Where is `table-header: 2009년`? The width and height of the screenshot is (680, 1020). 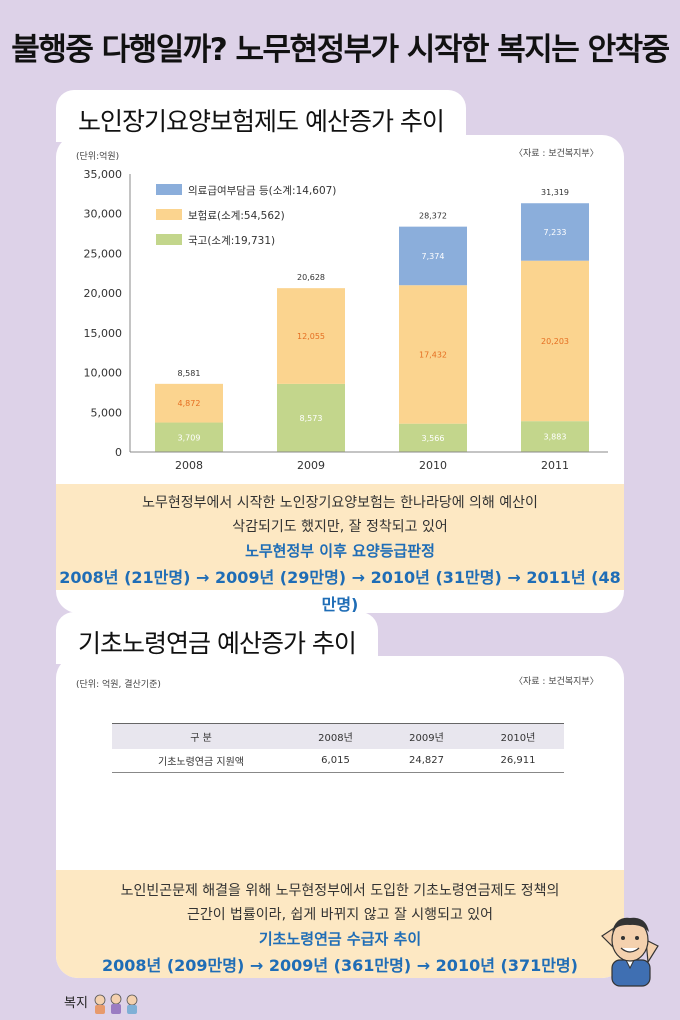 table-header: 2009년 is located at coordinates (426, 736).